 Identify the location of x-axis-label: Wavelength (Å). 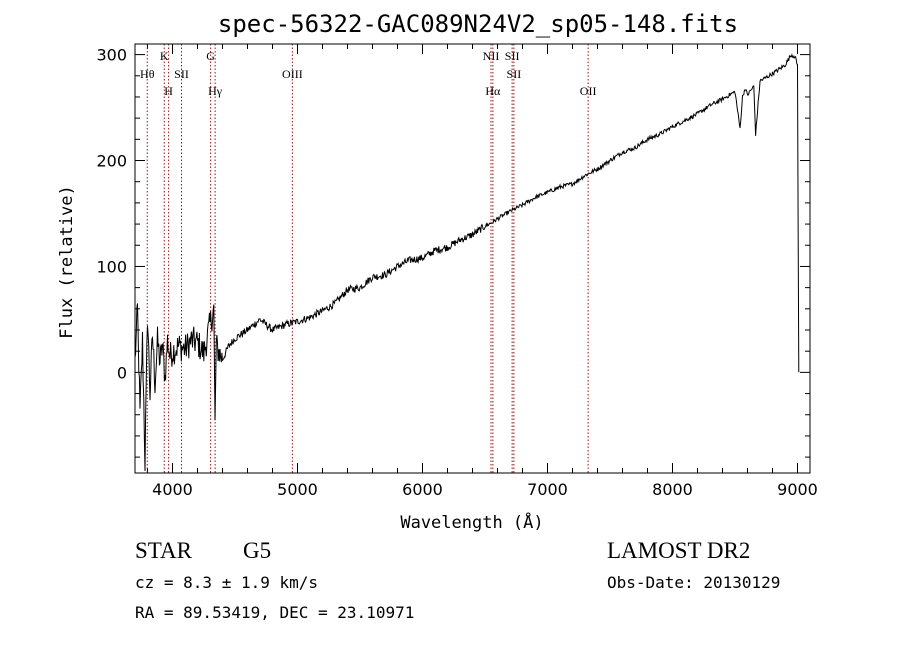
(471, 522).